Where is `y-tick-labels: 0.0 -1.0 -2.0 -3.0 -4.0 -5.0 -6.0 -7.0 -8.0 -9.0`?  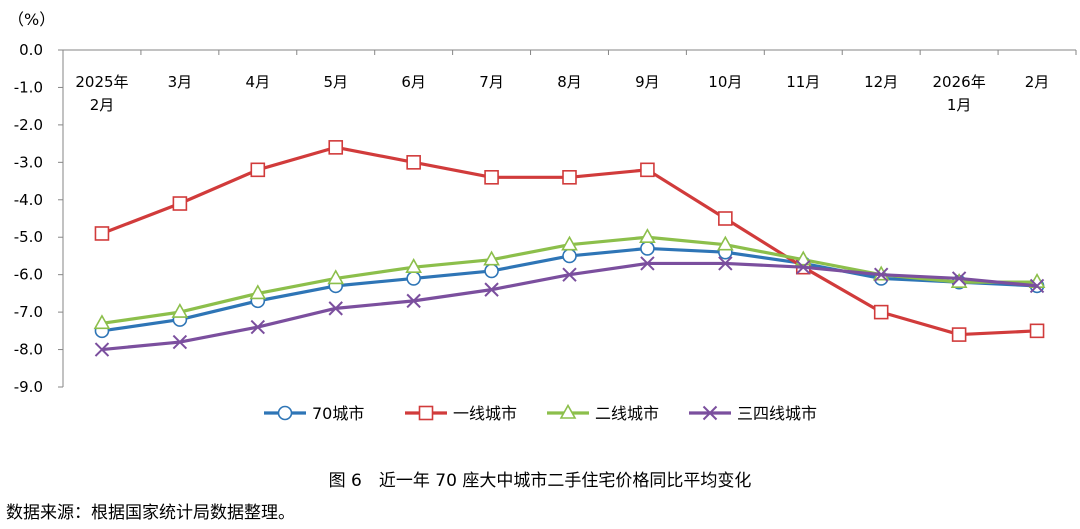
y-tick-labels: 0.0 -1.0 -2.0 -3.0 -4.0 -5.0 -6.0 -7.0 -8.0 -9.0 is located at coordinates (28, 218).